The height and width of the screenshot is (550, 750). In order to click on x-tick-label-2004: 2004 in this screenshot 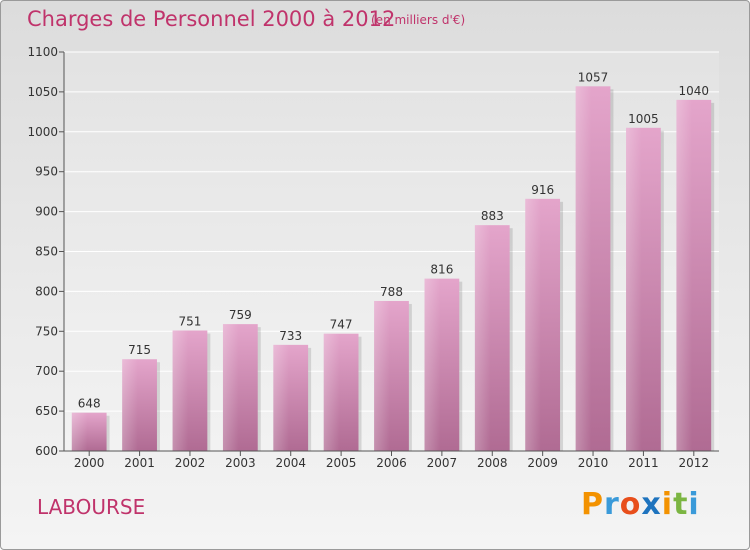, I will do `click(290, 463)`.